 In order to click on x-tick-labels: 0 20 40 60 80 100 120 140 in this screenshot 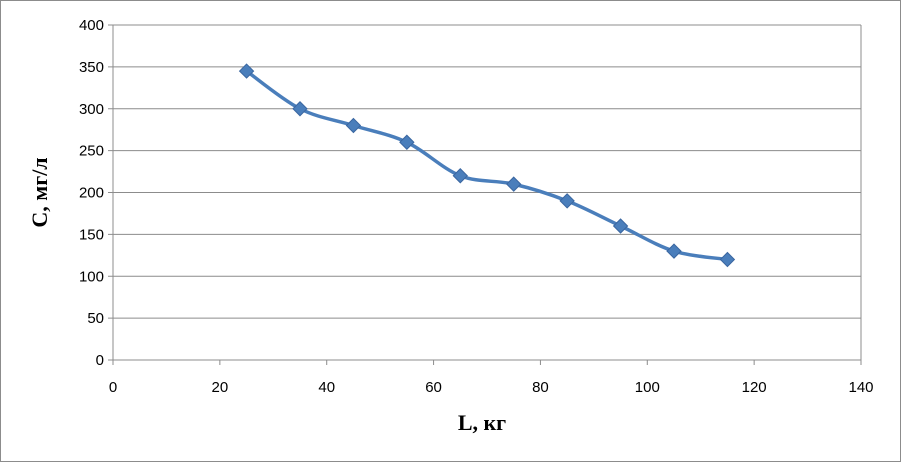, I will do `click(491, 387)`.